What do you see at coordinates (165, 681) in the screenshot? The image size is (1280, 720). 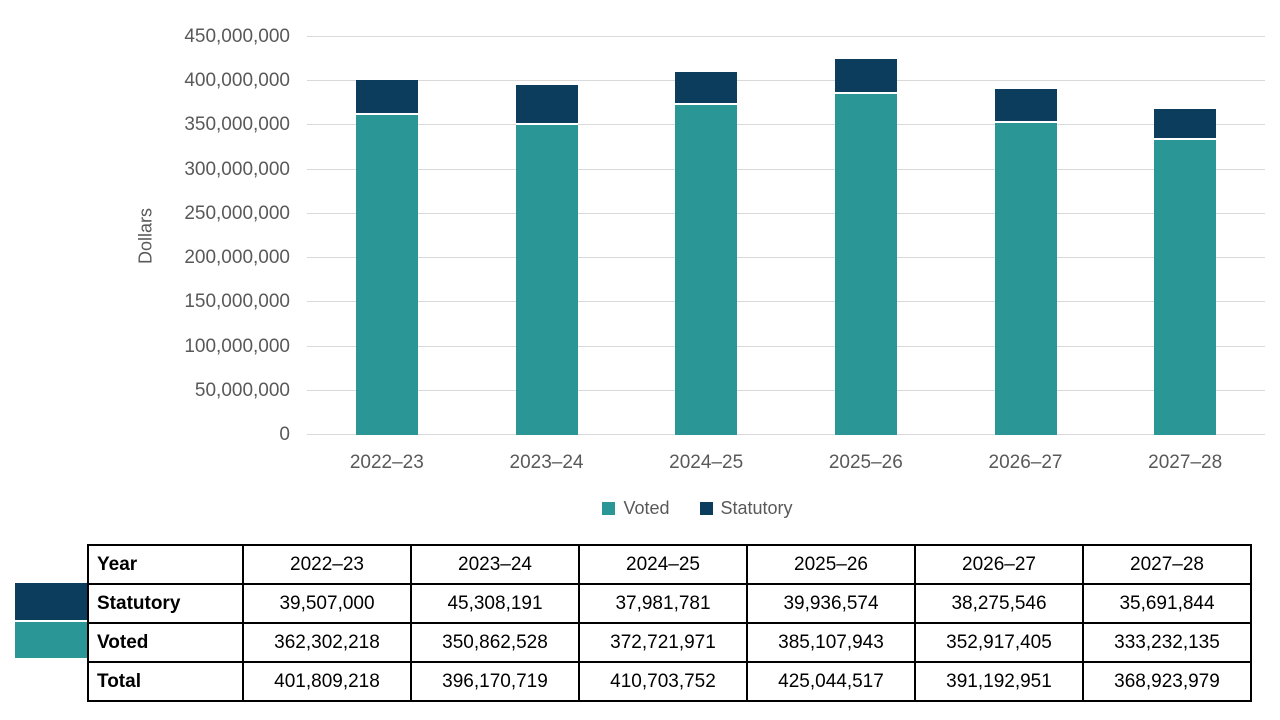 I see `row-label: Total` at bounding box center [165, 681].